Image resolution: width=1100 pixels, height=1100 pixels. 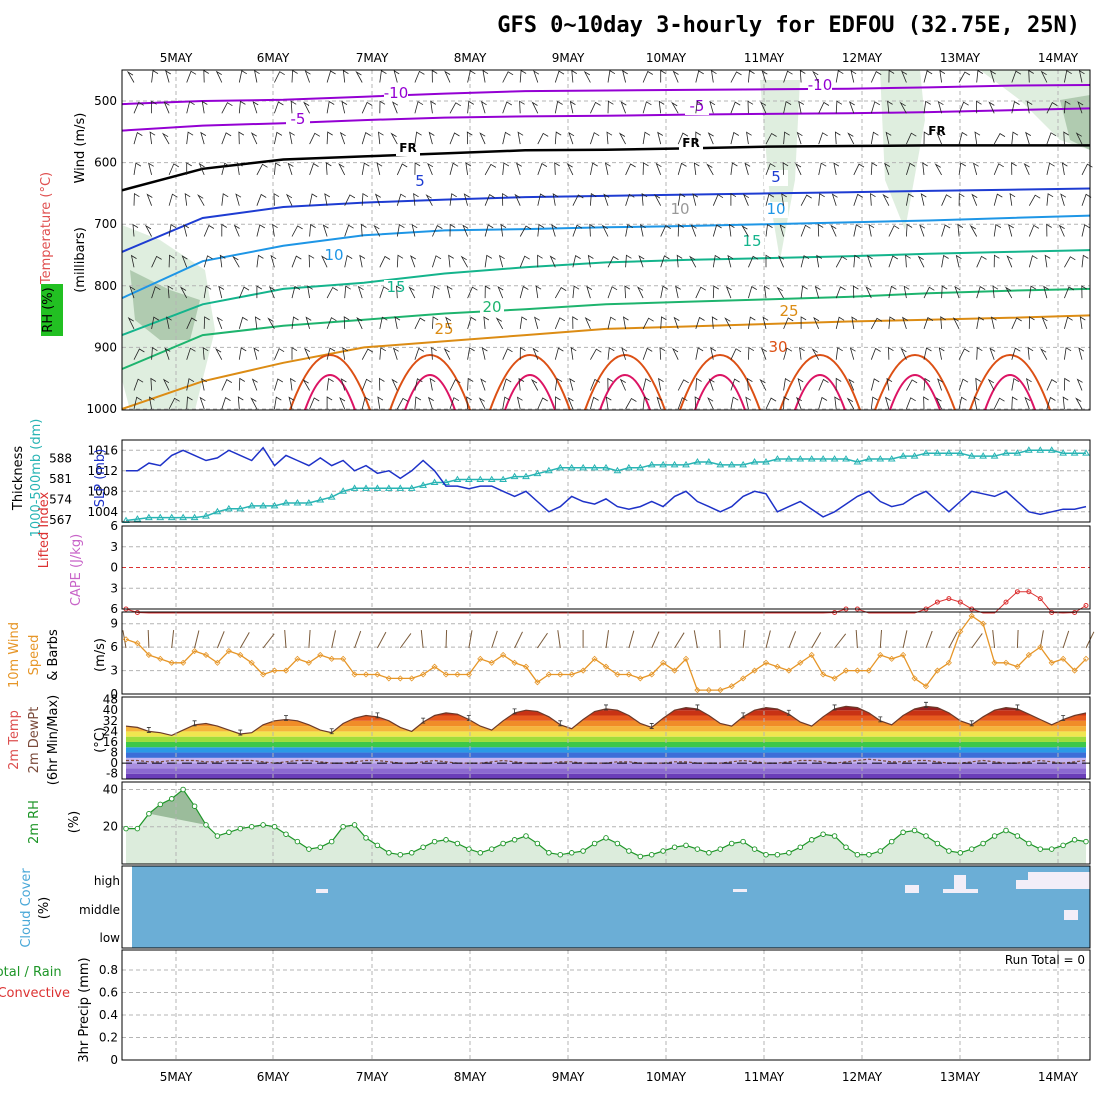 I want to click on thickness-tick-label: 574, so click(x=60, y=499).